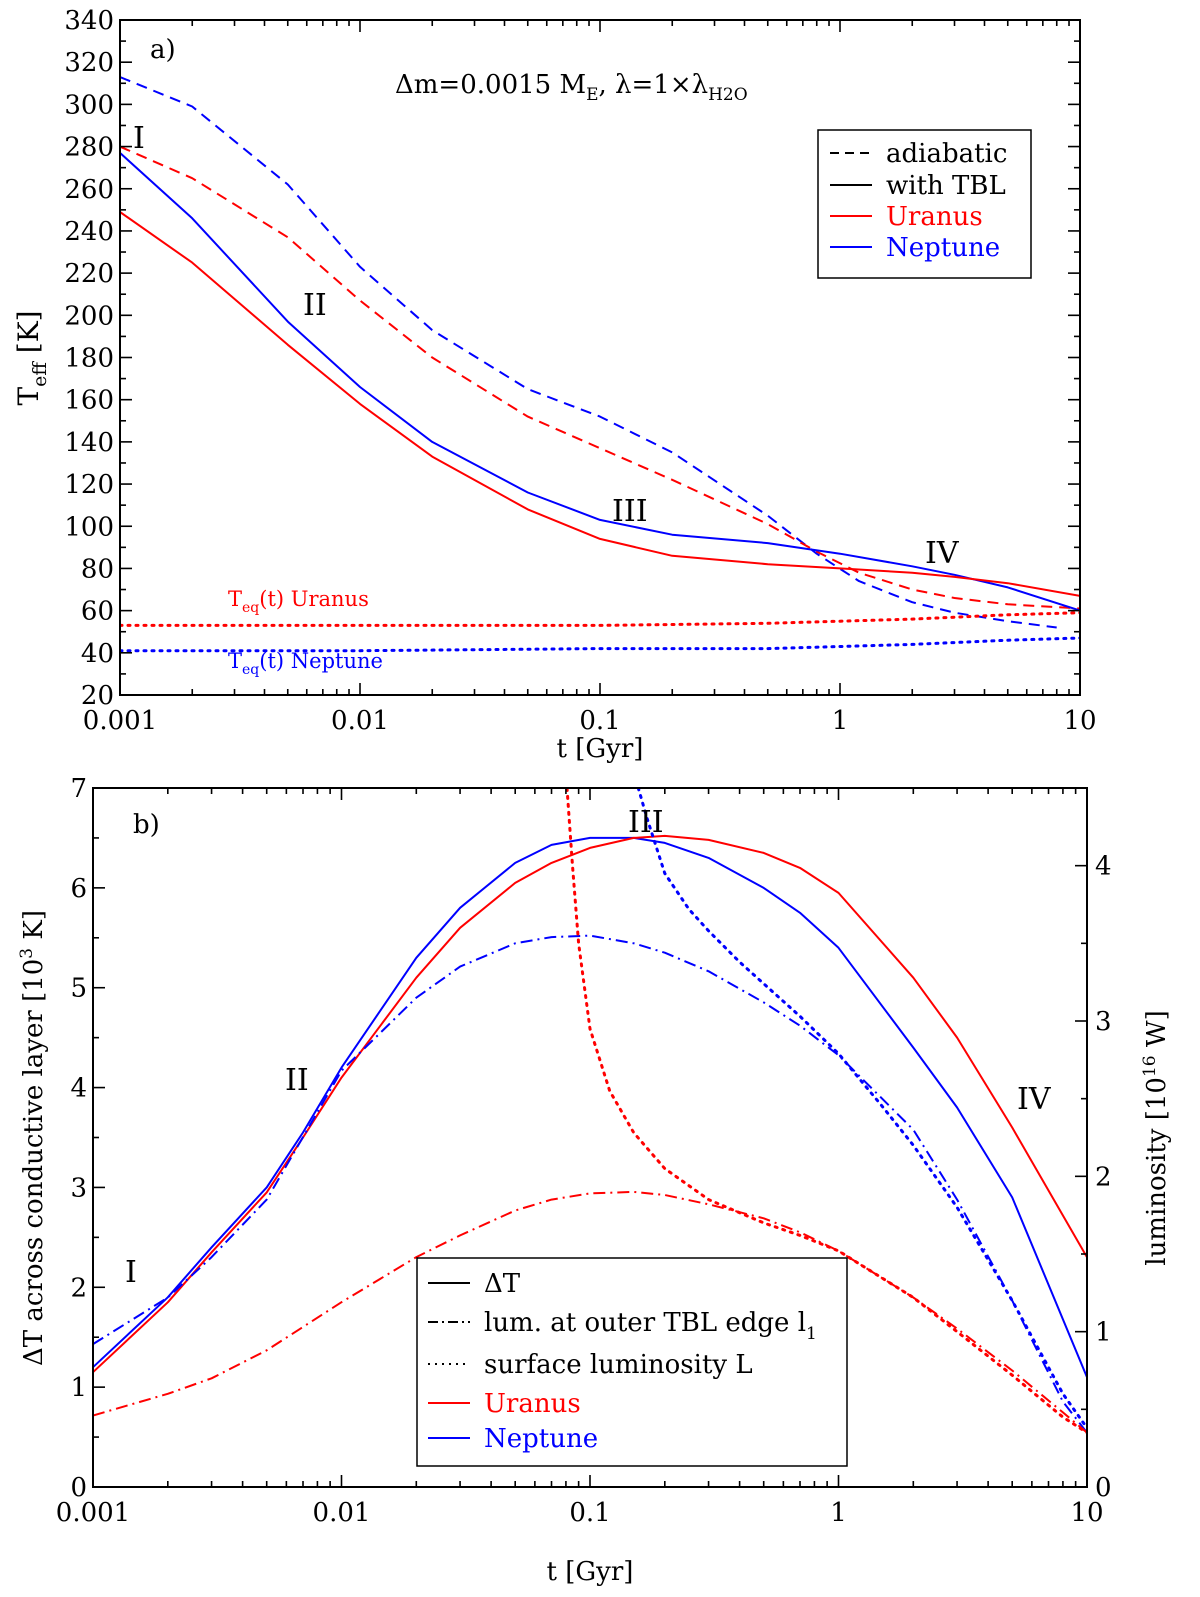 This screenshot has width=1200, height=1597. What do you see at coordinates (946, 154) in the screenshot?
I see `legend-label-adiabatic: adiabatic` at bounding box center [946, 154].